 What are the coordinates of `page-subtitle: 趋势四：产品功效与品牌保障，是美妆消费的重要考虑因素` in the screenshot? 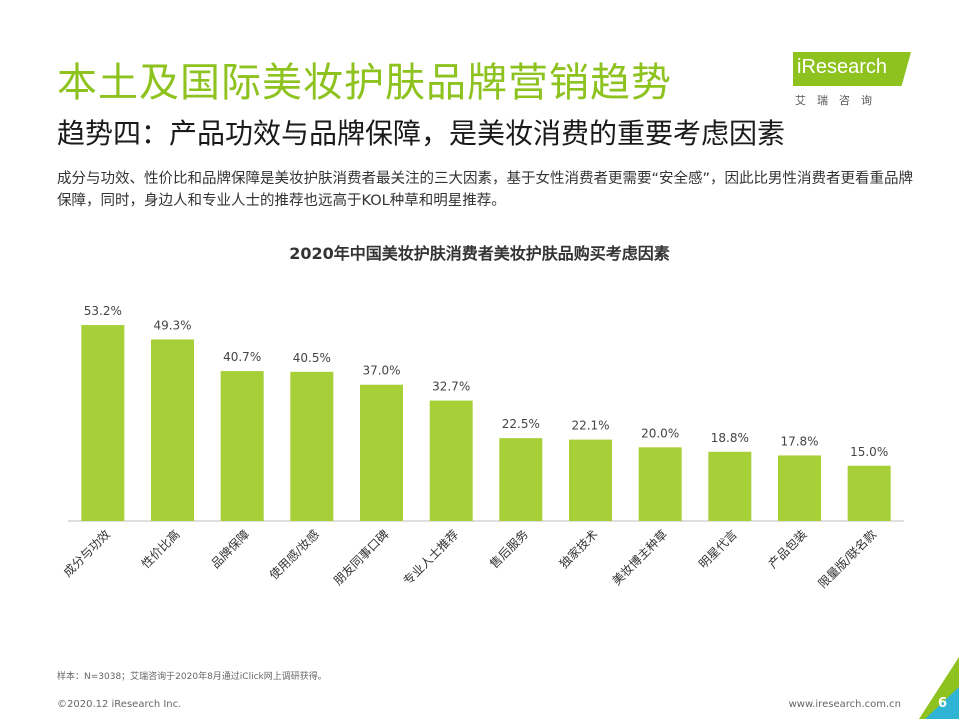 It's located at (421, 133).